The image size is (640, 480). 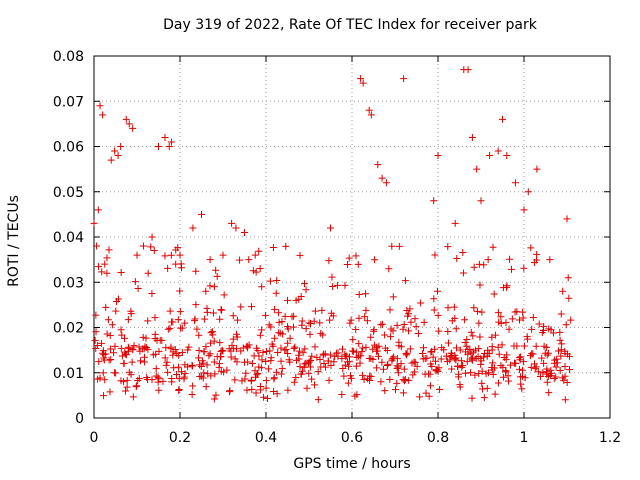 I want to click on y-tick-label: 0.01, so click(x=68, y=374).